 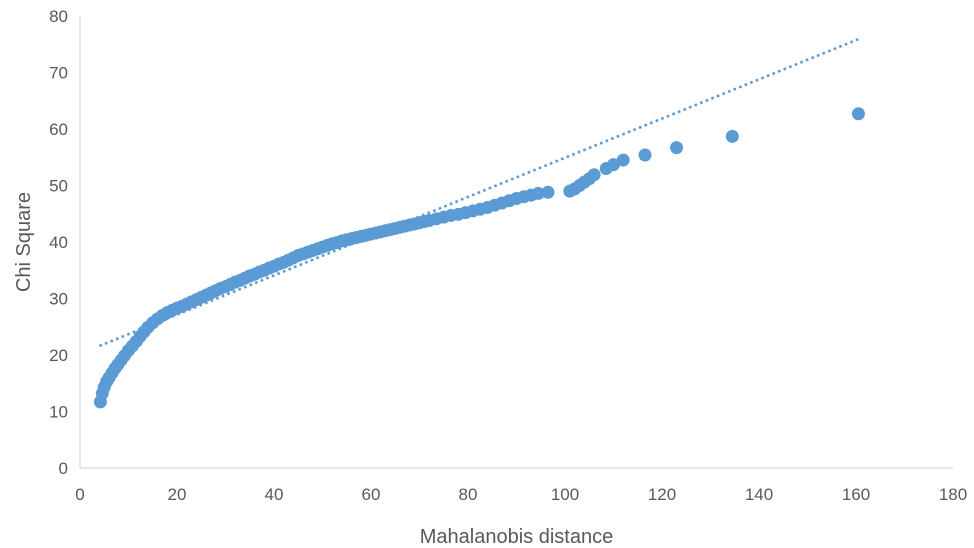 I want to click on y-axis-title: Chi Square, so click(x=24, y=242).